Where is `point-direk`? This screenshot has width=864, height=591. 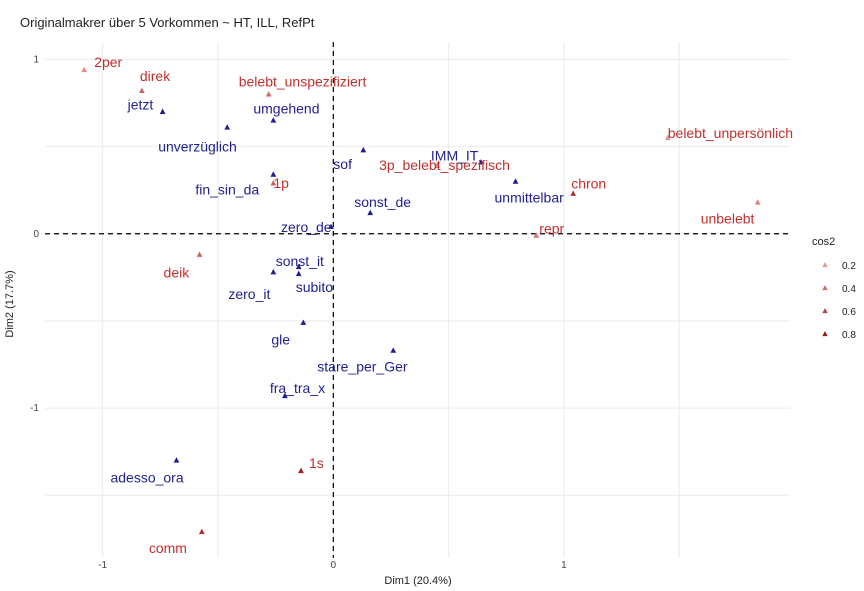
point-direk is located at coordinates (141, 90).